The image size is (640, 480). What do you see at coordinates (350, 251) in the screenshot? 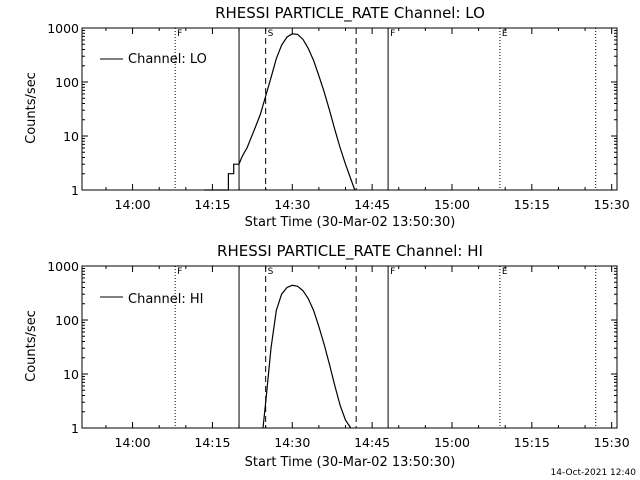
I see `chart-title: RHESSI PARTICLE_RATE Channel: HI` at bounding box center [350, 251].